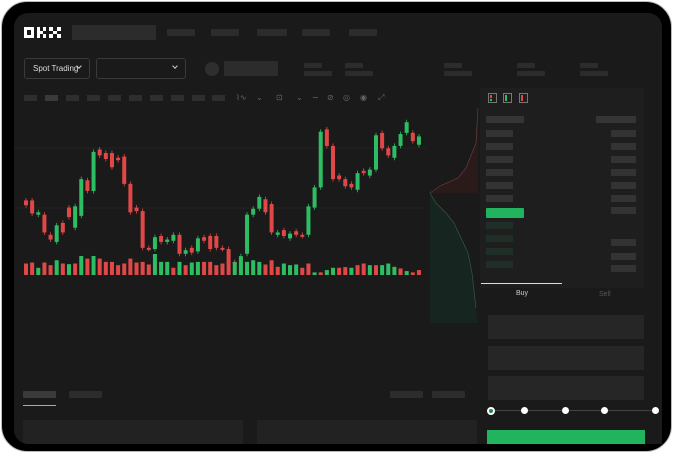 This screenshot has width=673, height=453. What do you see at coordinates (454, 215) in the screenshot?
I see `depth-chart` at bounding box center [454, 215].